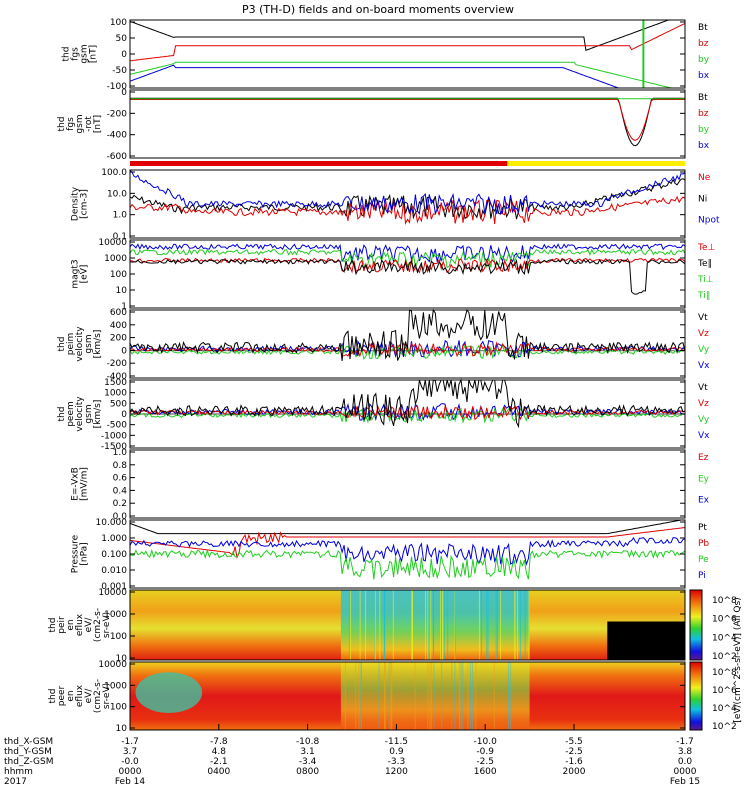 The width and height of the screenshot is (750, 800). Describe the element at coordinates (98, 344) in the screenshot. I see `y-axis-label-line: [km/s]` at that location.